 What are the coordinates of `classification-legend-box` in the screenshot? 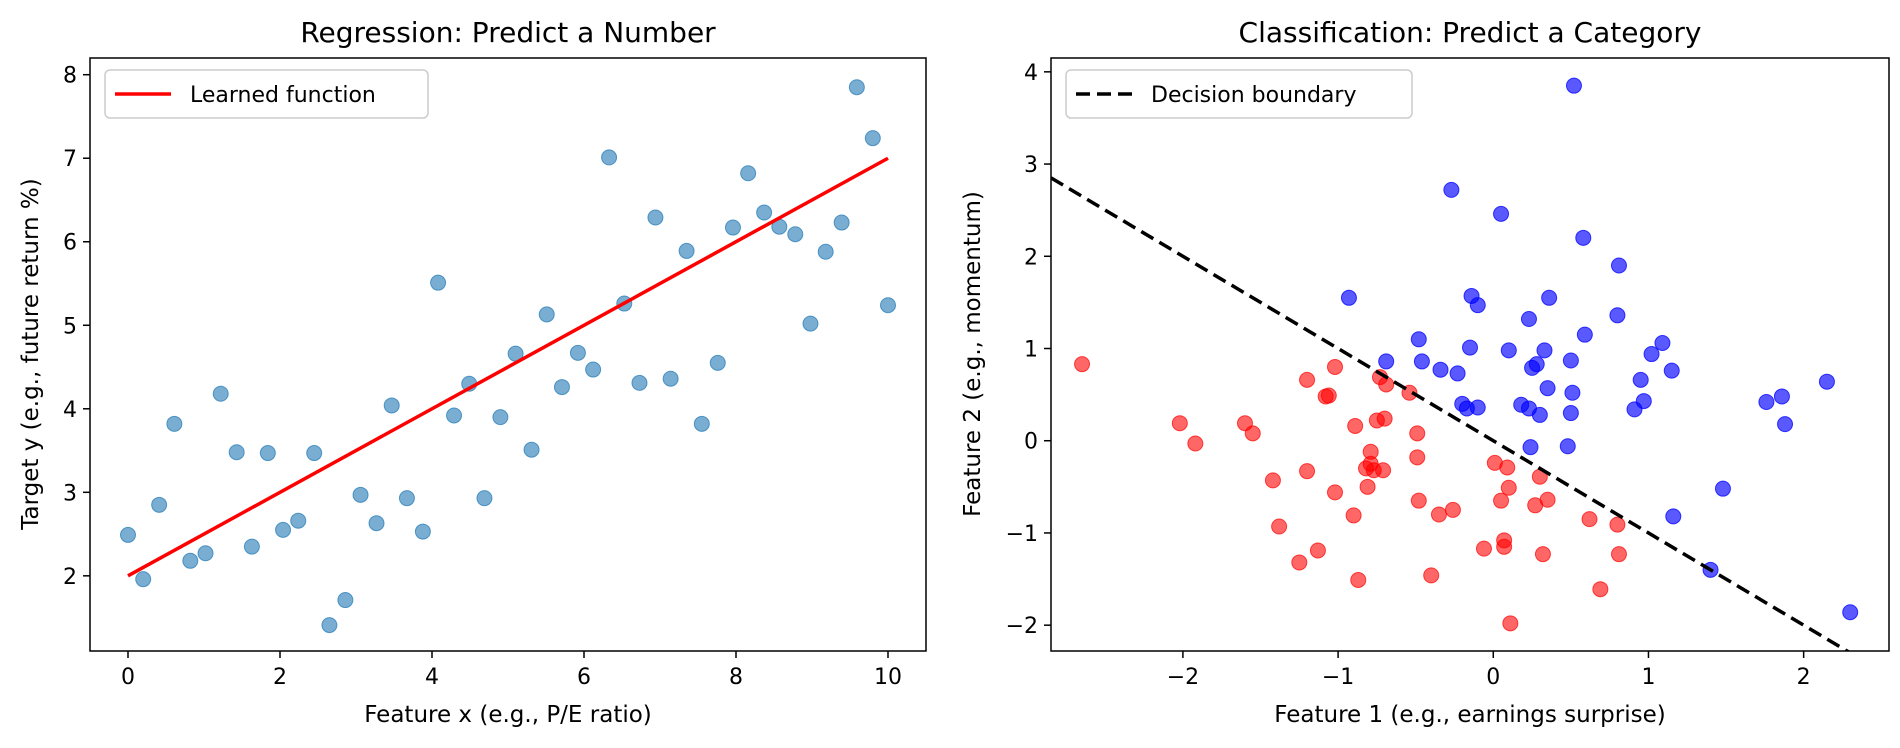 It's located at (1239, 94).